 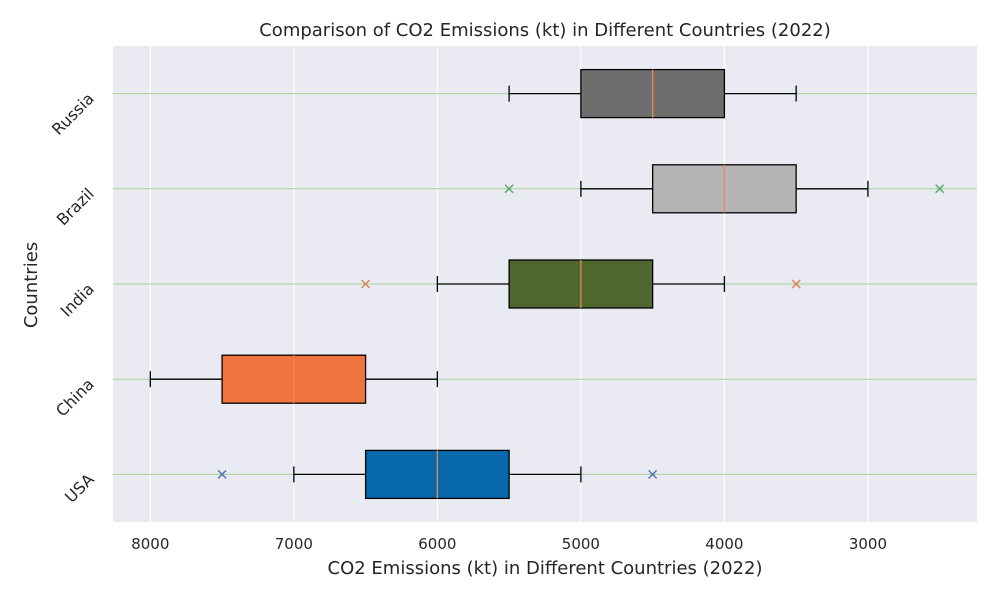 I want to click on x-tick-label: 4000, so click(x=724, y=544).